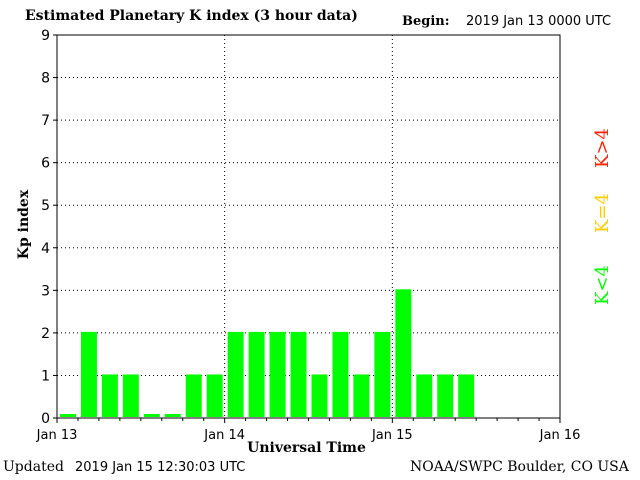 Image resolution: width=640 pixels, height=480 pixels. What do you see at coordinates (45, 334) in the screenshot?
I see `y-tick-label: 2` at bounding box center [45, 334].